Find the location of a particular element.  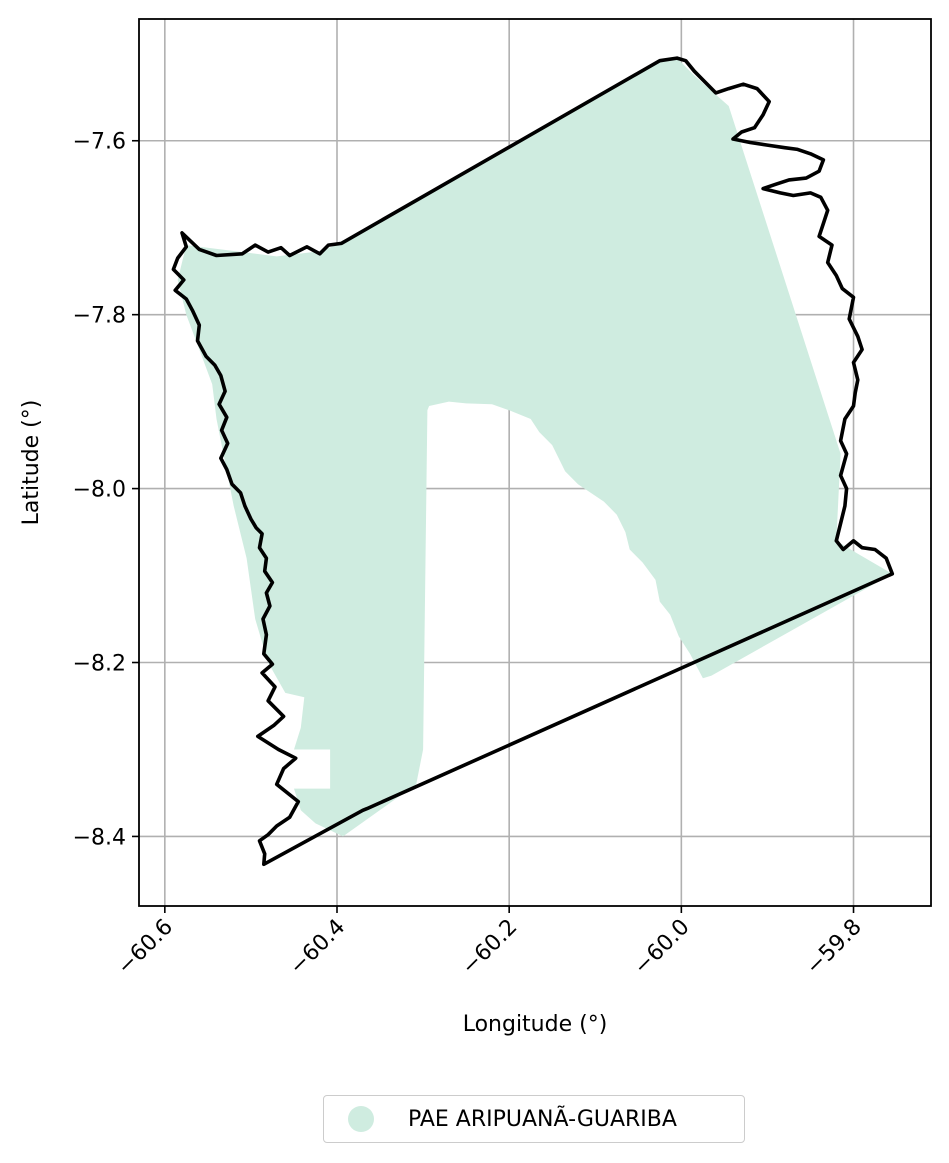

y-tick-label: −7.8 is located at coordinates (99, 316).